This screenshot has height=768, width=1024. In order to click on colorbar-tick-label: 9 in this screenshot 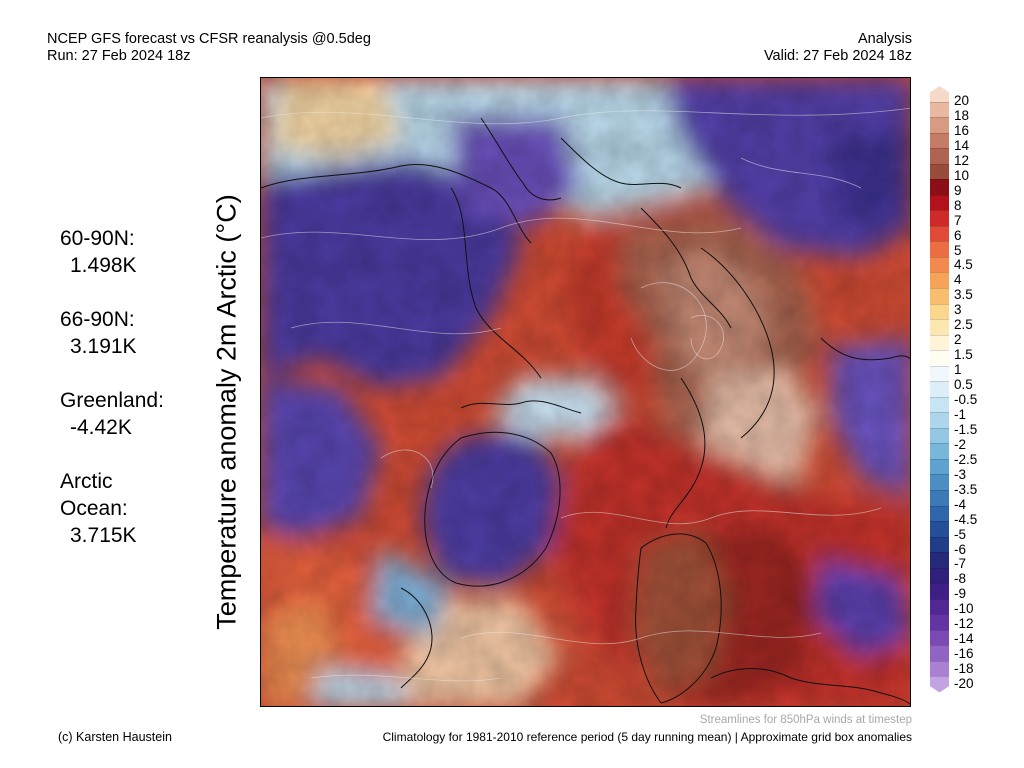, I will do `click(958, 190)`.